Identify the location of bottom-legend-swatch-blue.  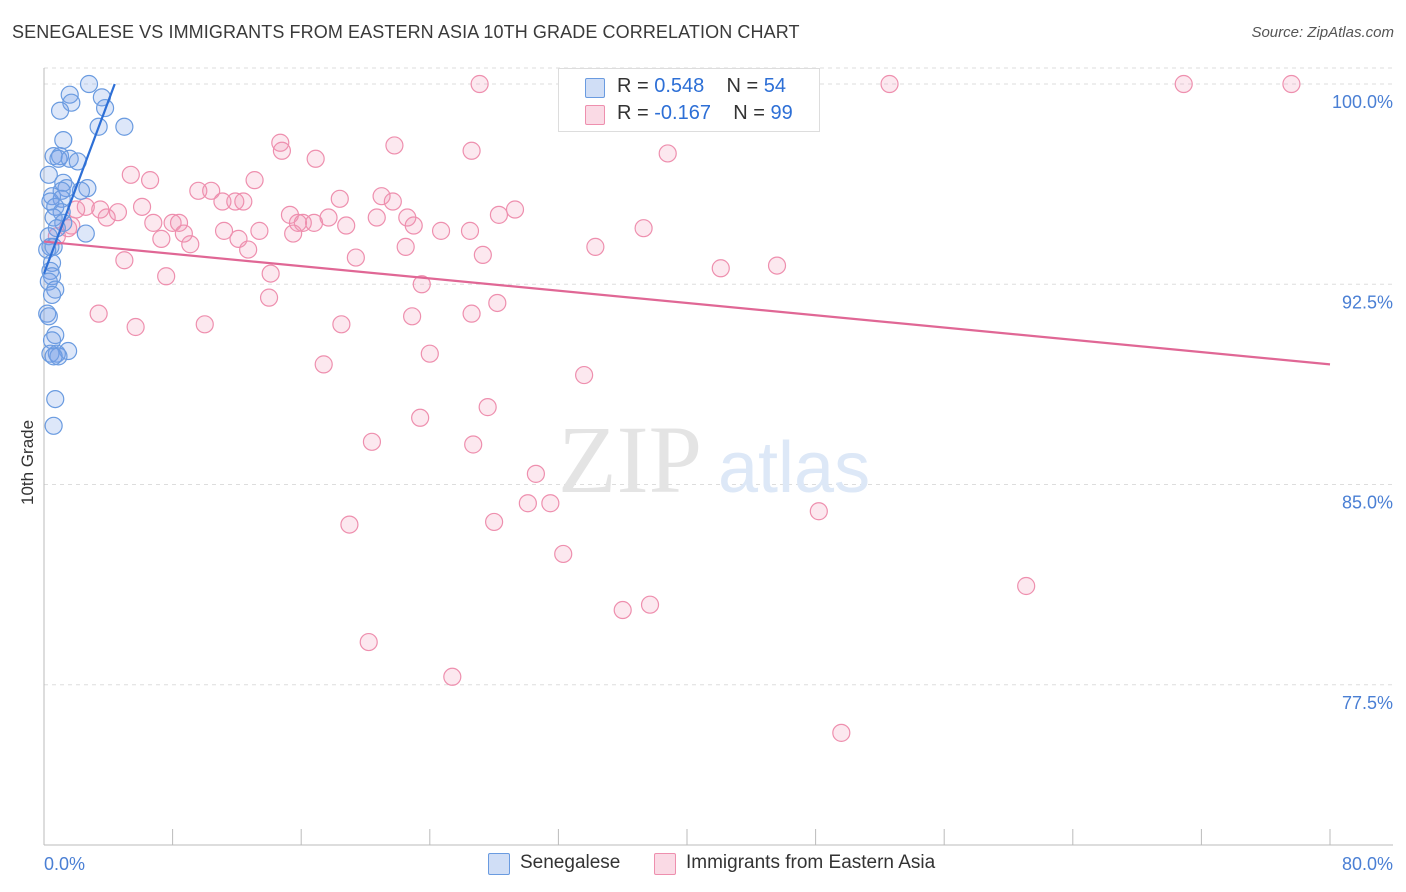
(499, 864).